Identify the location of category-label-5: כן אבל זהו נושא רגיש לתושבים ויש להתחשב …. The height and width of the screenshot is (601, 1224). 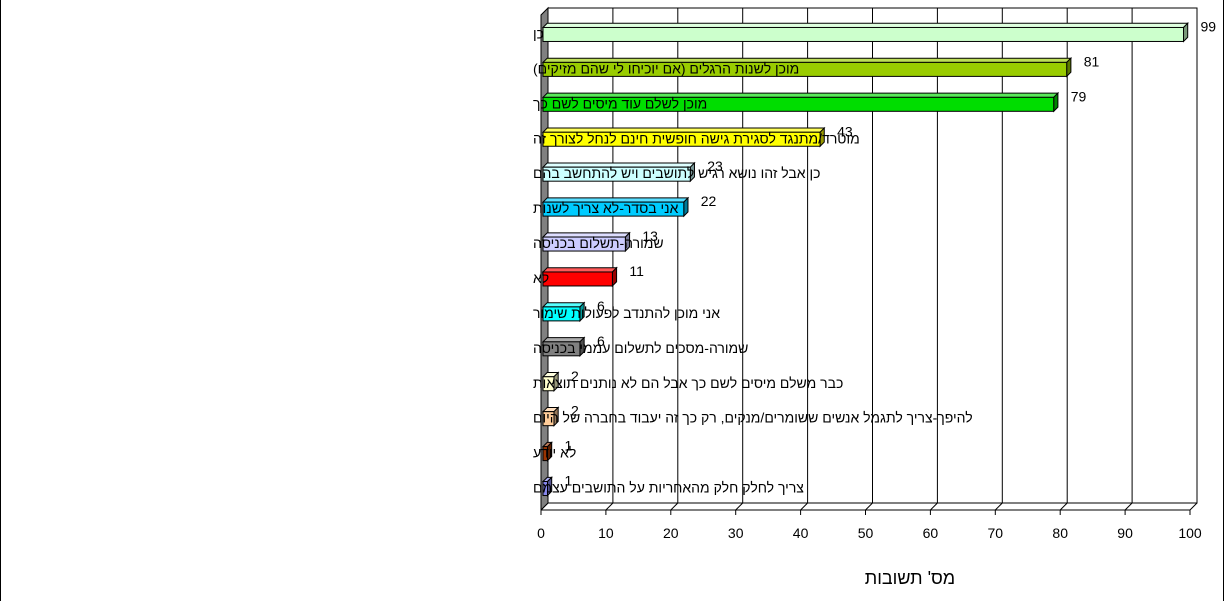
(676, 173).